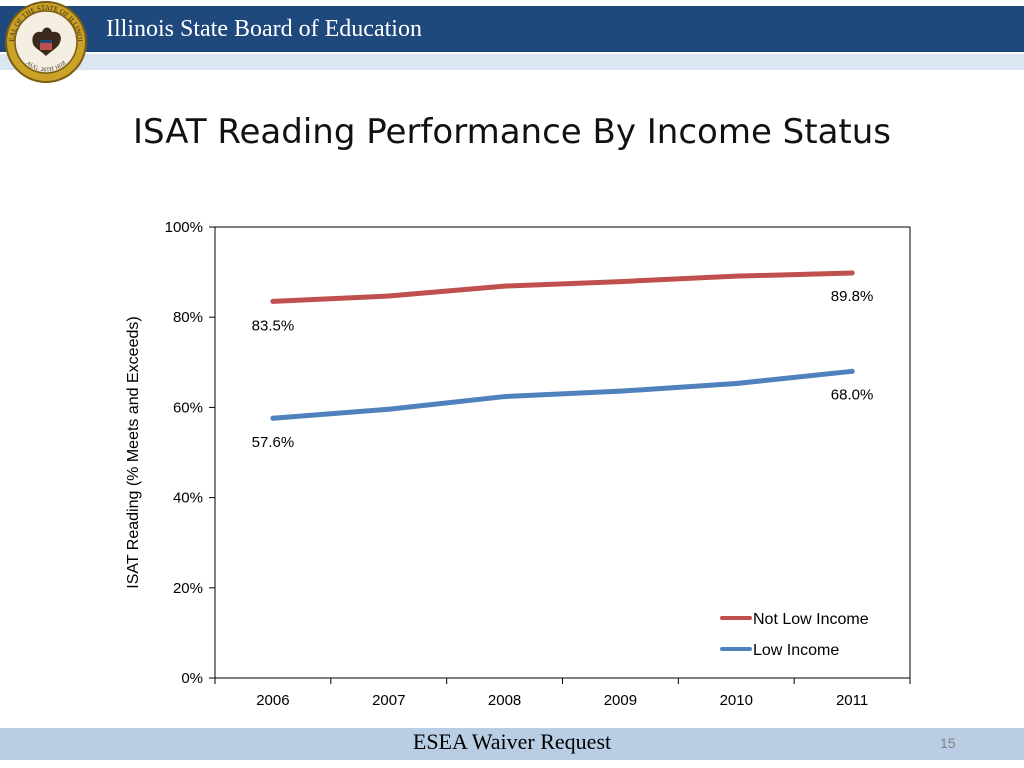 This screenshot has width=1024, height=768. Describe the element at coordinates (188, 317) in the screenshot. I see `y-tick-label: 80%` at that location.